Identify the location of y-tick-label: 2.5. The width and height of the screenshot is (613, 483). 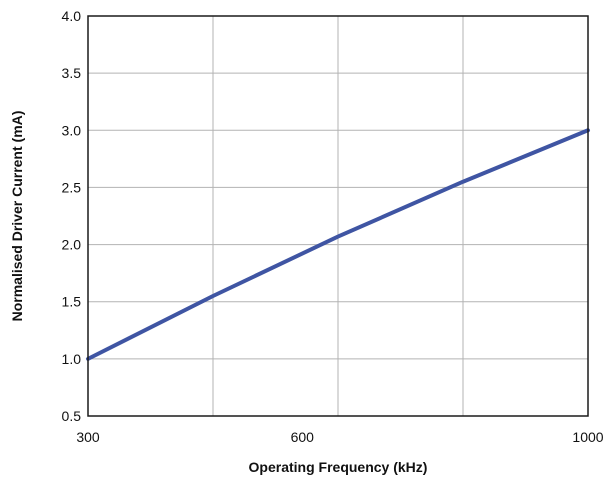
(72, 187).